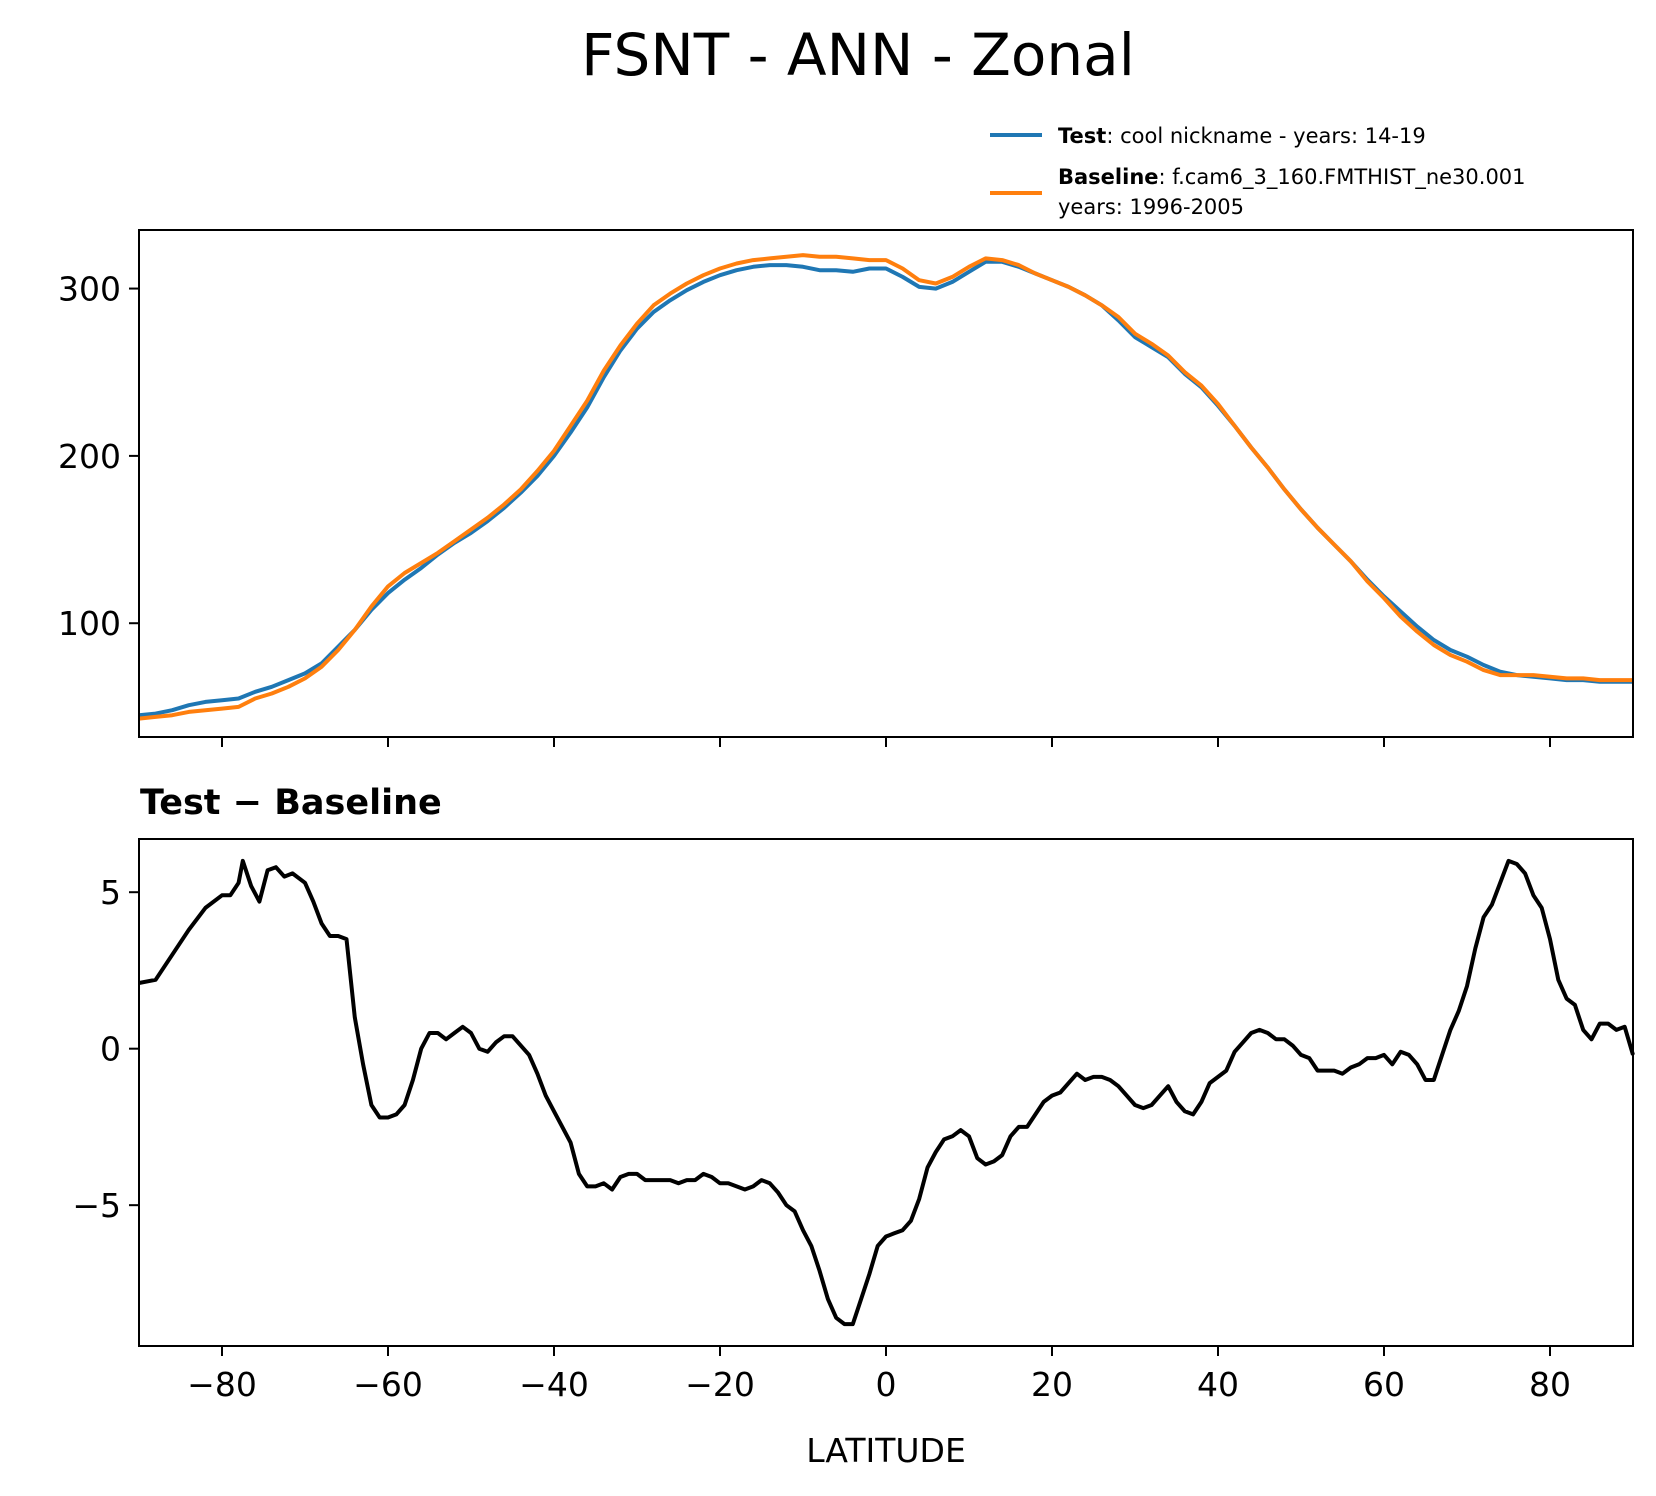 This screenshot has width=1656, height=1496. Describe the element at coordinates (89, 289) in the screenshot. I see `top-y-tick-label: 300` at that location.